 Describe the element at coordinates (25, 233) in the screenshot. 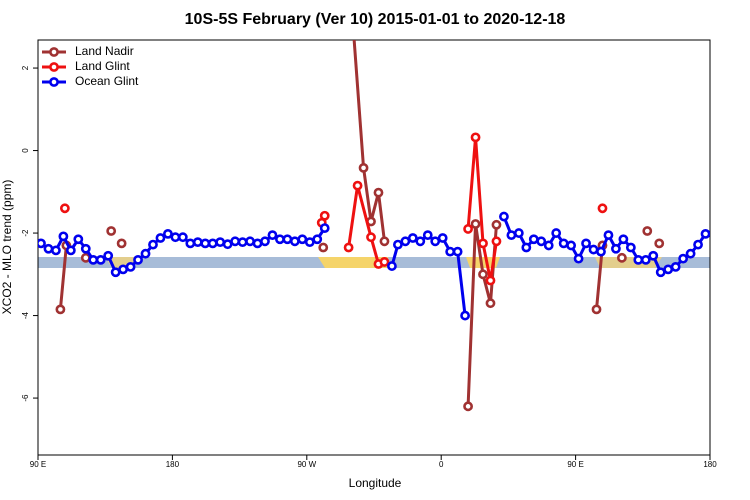

I see `y-tick-label: -2` at that location.